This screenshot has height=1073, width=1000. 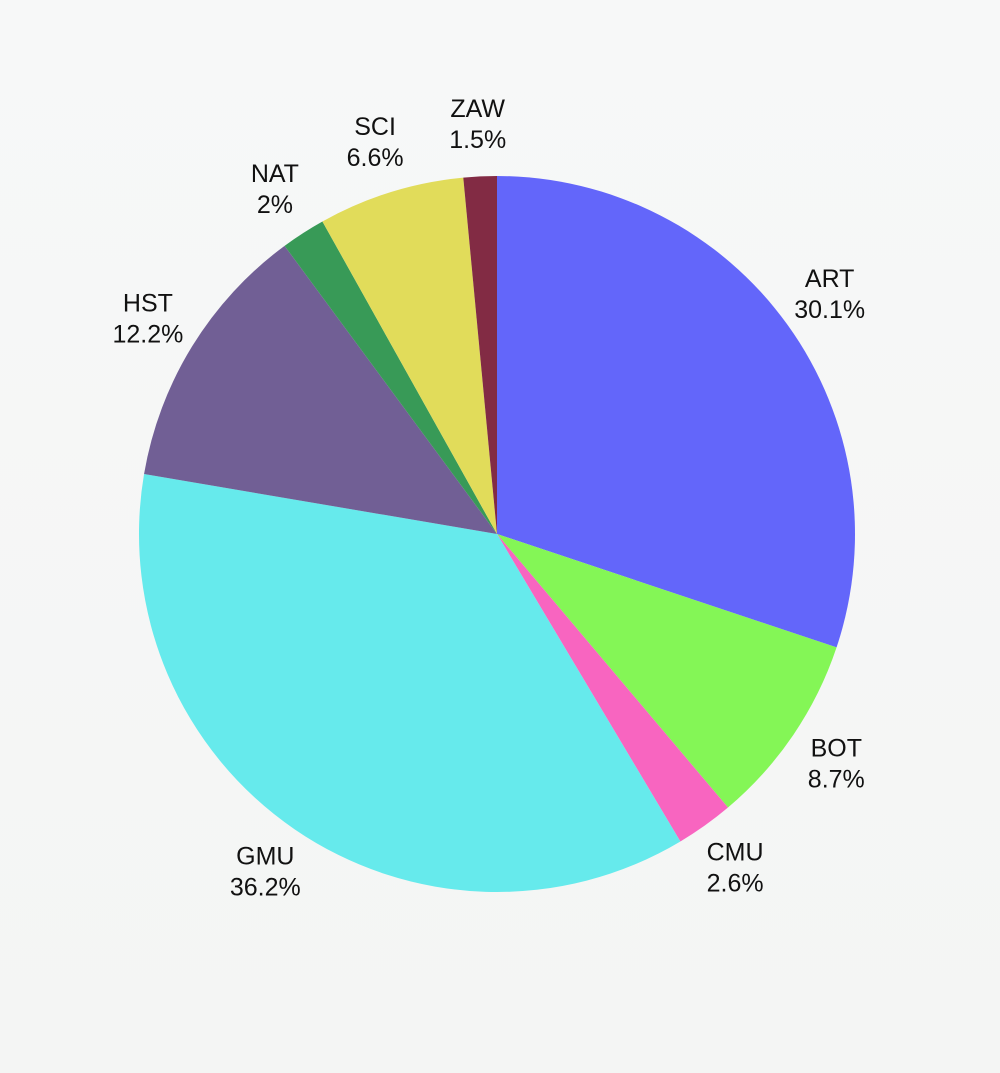 I want to click on slice-category-label: ART, so click(x=830, y=279).